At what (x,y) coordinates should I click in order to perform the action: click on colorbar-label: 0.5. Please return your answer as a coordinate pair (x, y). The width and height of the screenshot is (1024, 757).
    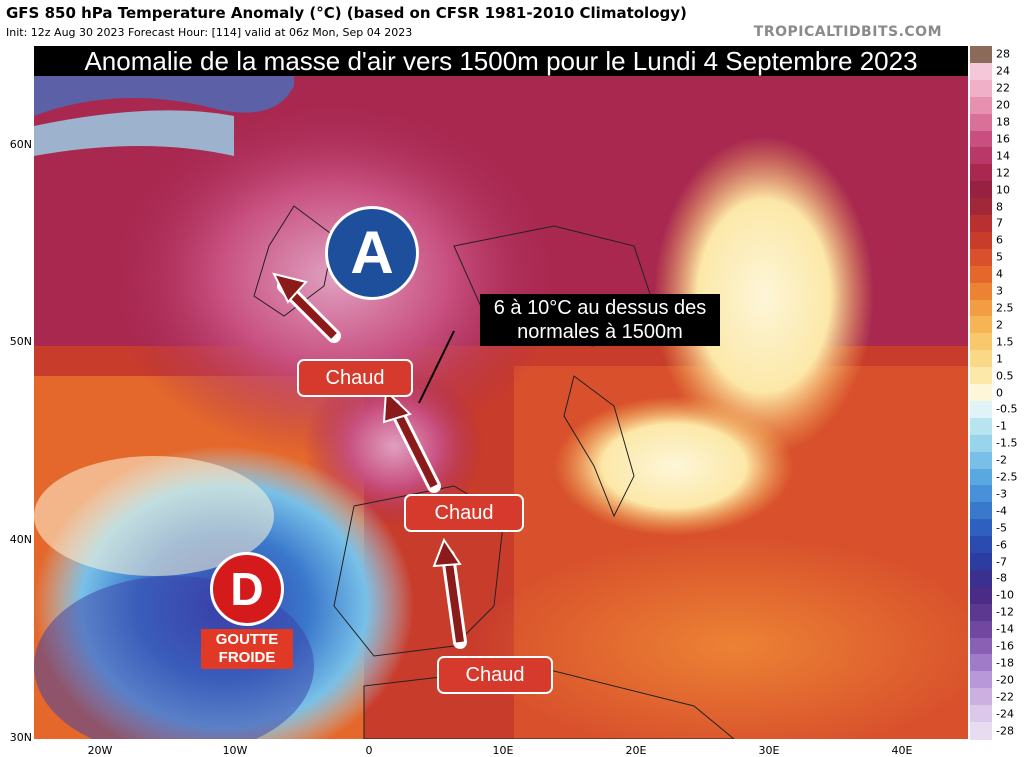
    Looking at the image, I should click on (1005, 376).